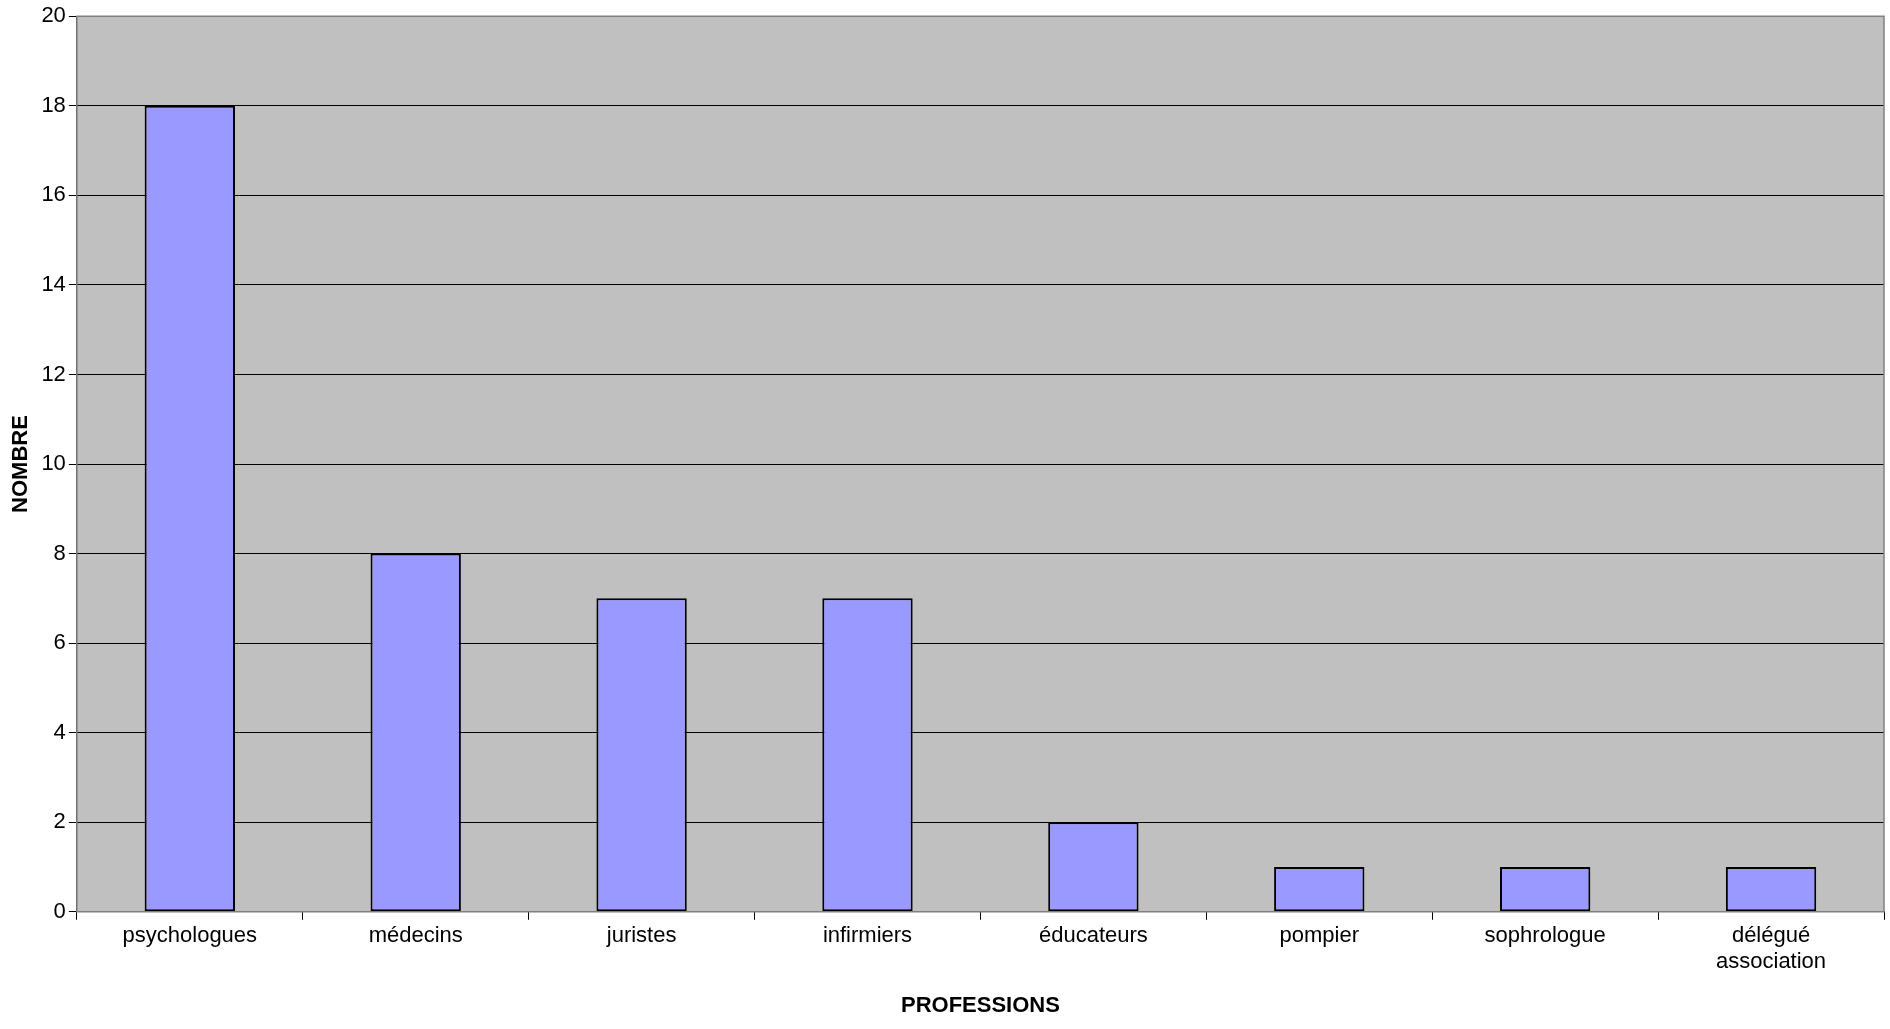 This screenshot has width=1890, height=1029. Describe the element at coordinates (1093, 935) in the screenshot. I see `x-tick-label: éducateurs` at that location.